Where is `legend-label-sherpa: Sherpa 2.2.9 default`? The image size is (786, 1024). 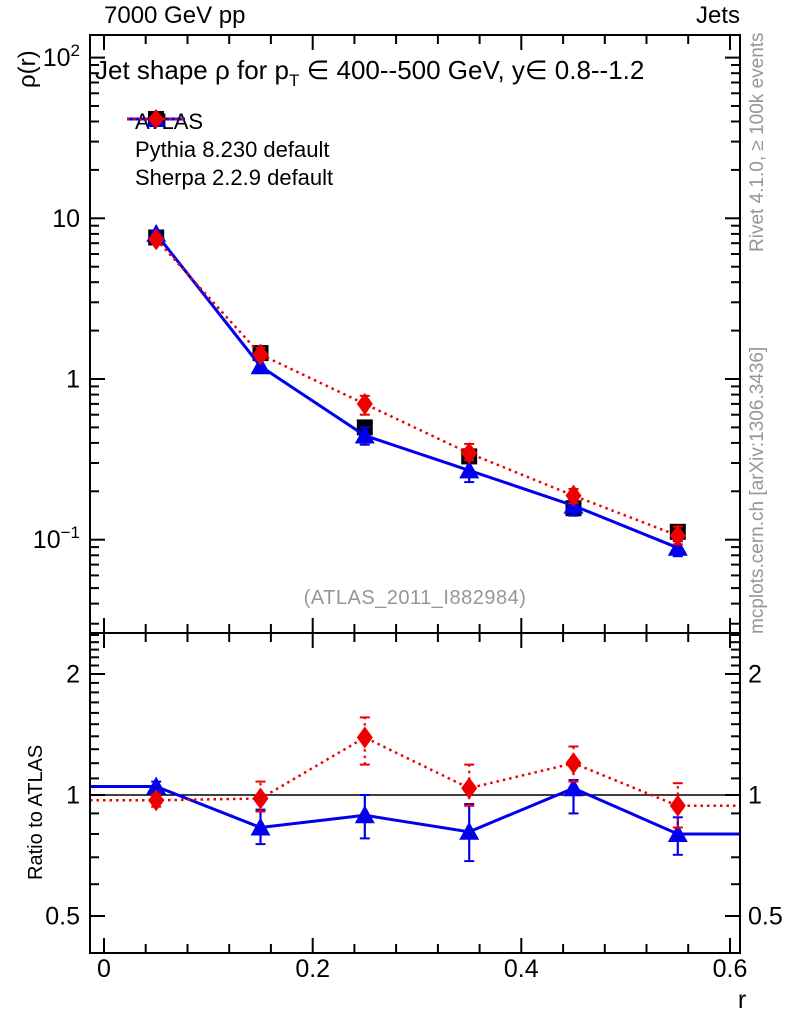 legend-label-sherpa: Sherpa 2.2.9 default is located at coordinates (234, 177).